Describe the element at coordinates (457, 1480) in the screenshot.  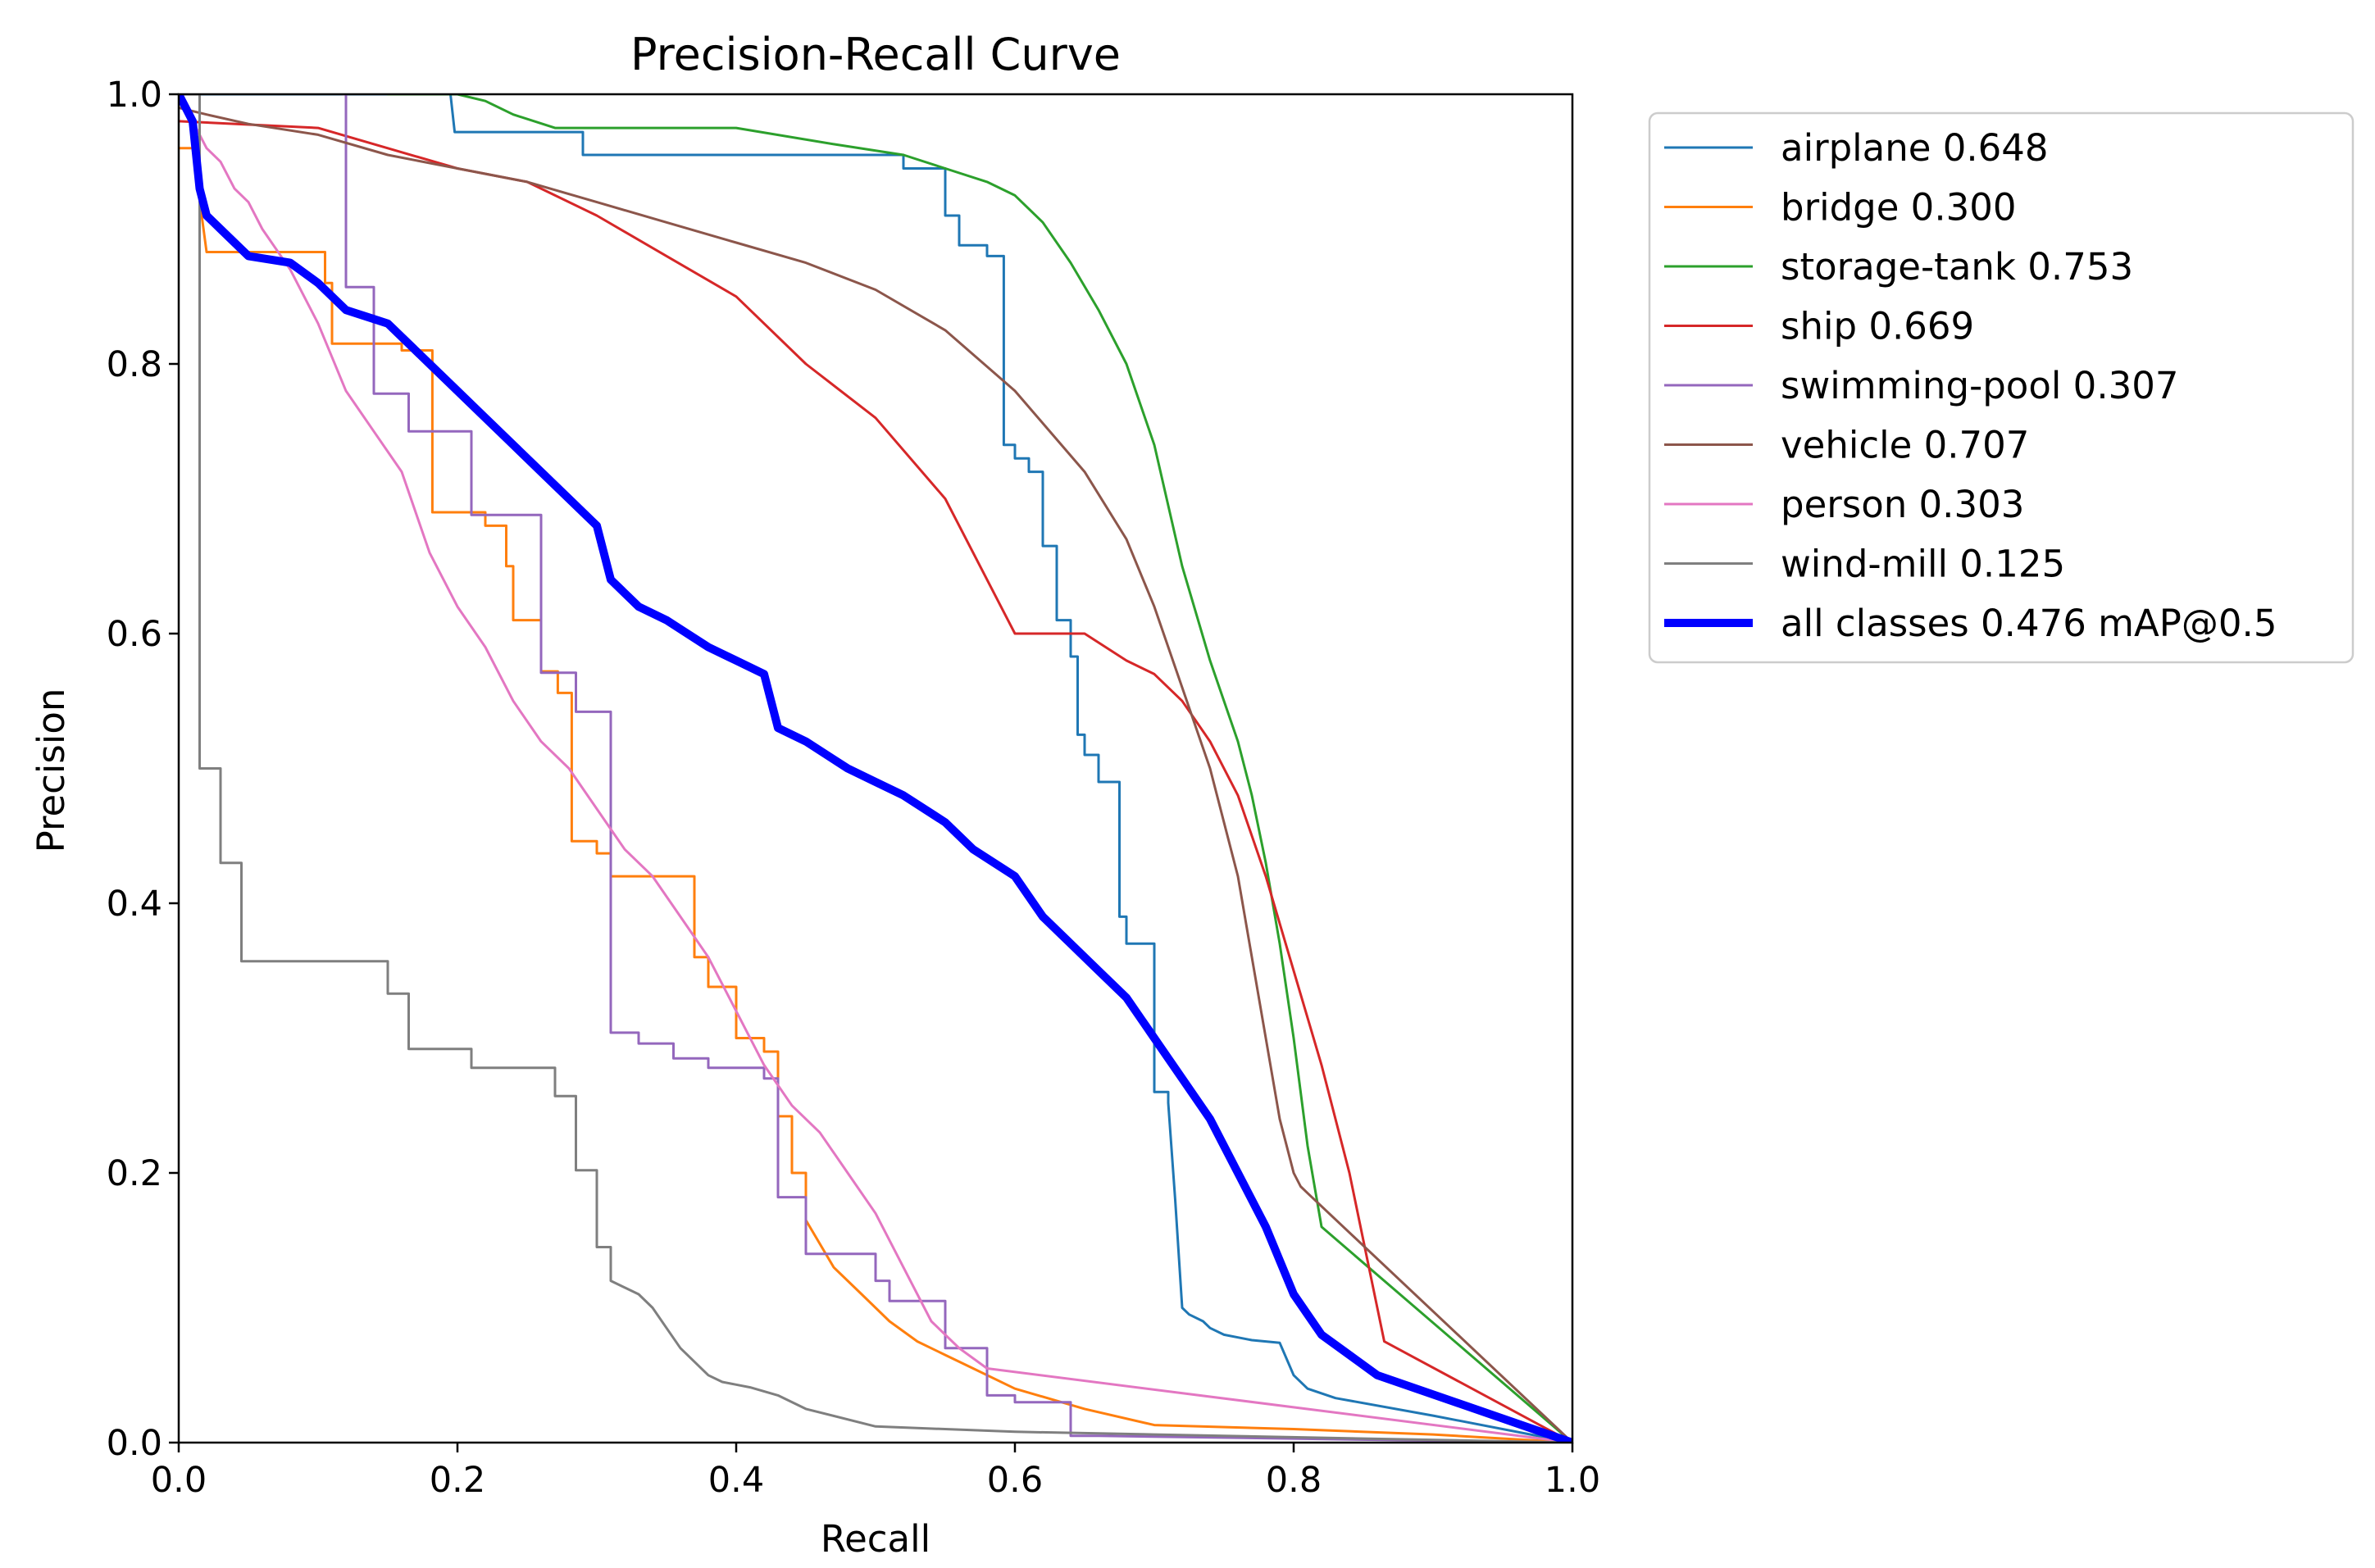
I see `x-tick-label: 0.2` at that location.